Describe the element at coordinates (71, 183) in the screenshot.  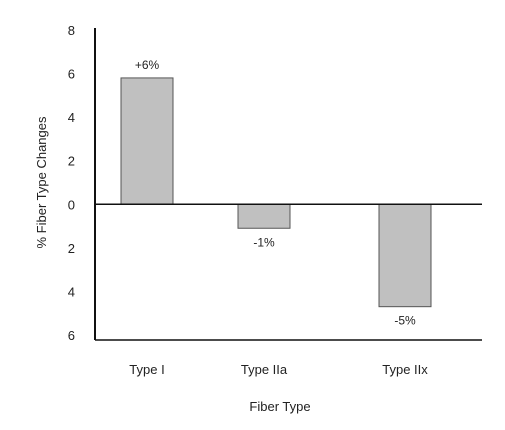
I see `y-axis-ticks: 8 6 4 2 0 2 4 6` at that location.